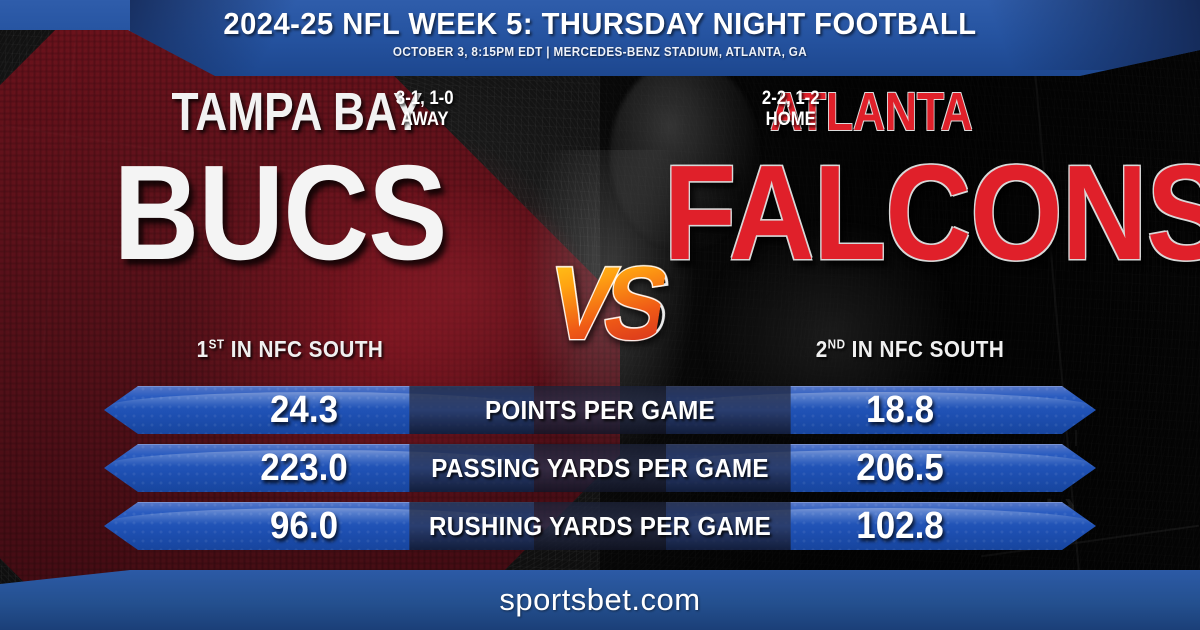 This screenshot has width=1200, height=630. I want to click on team-home-standing-suffix: ND, so click(836, 344).